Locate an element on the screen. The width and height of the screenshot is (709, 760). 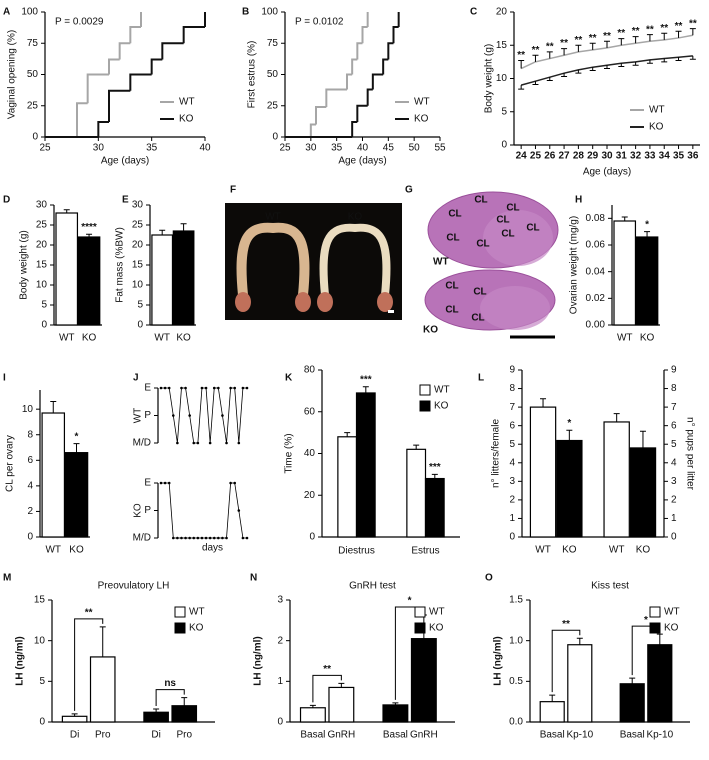
x-tick-label: 25 is located at coordinates (536, 156).